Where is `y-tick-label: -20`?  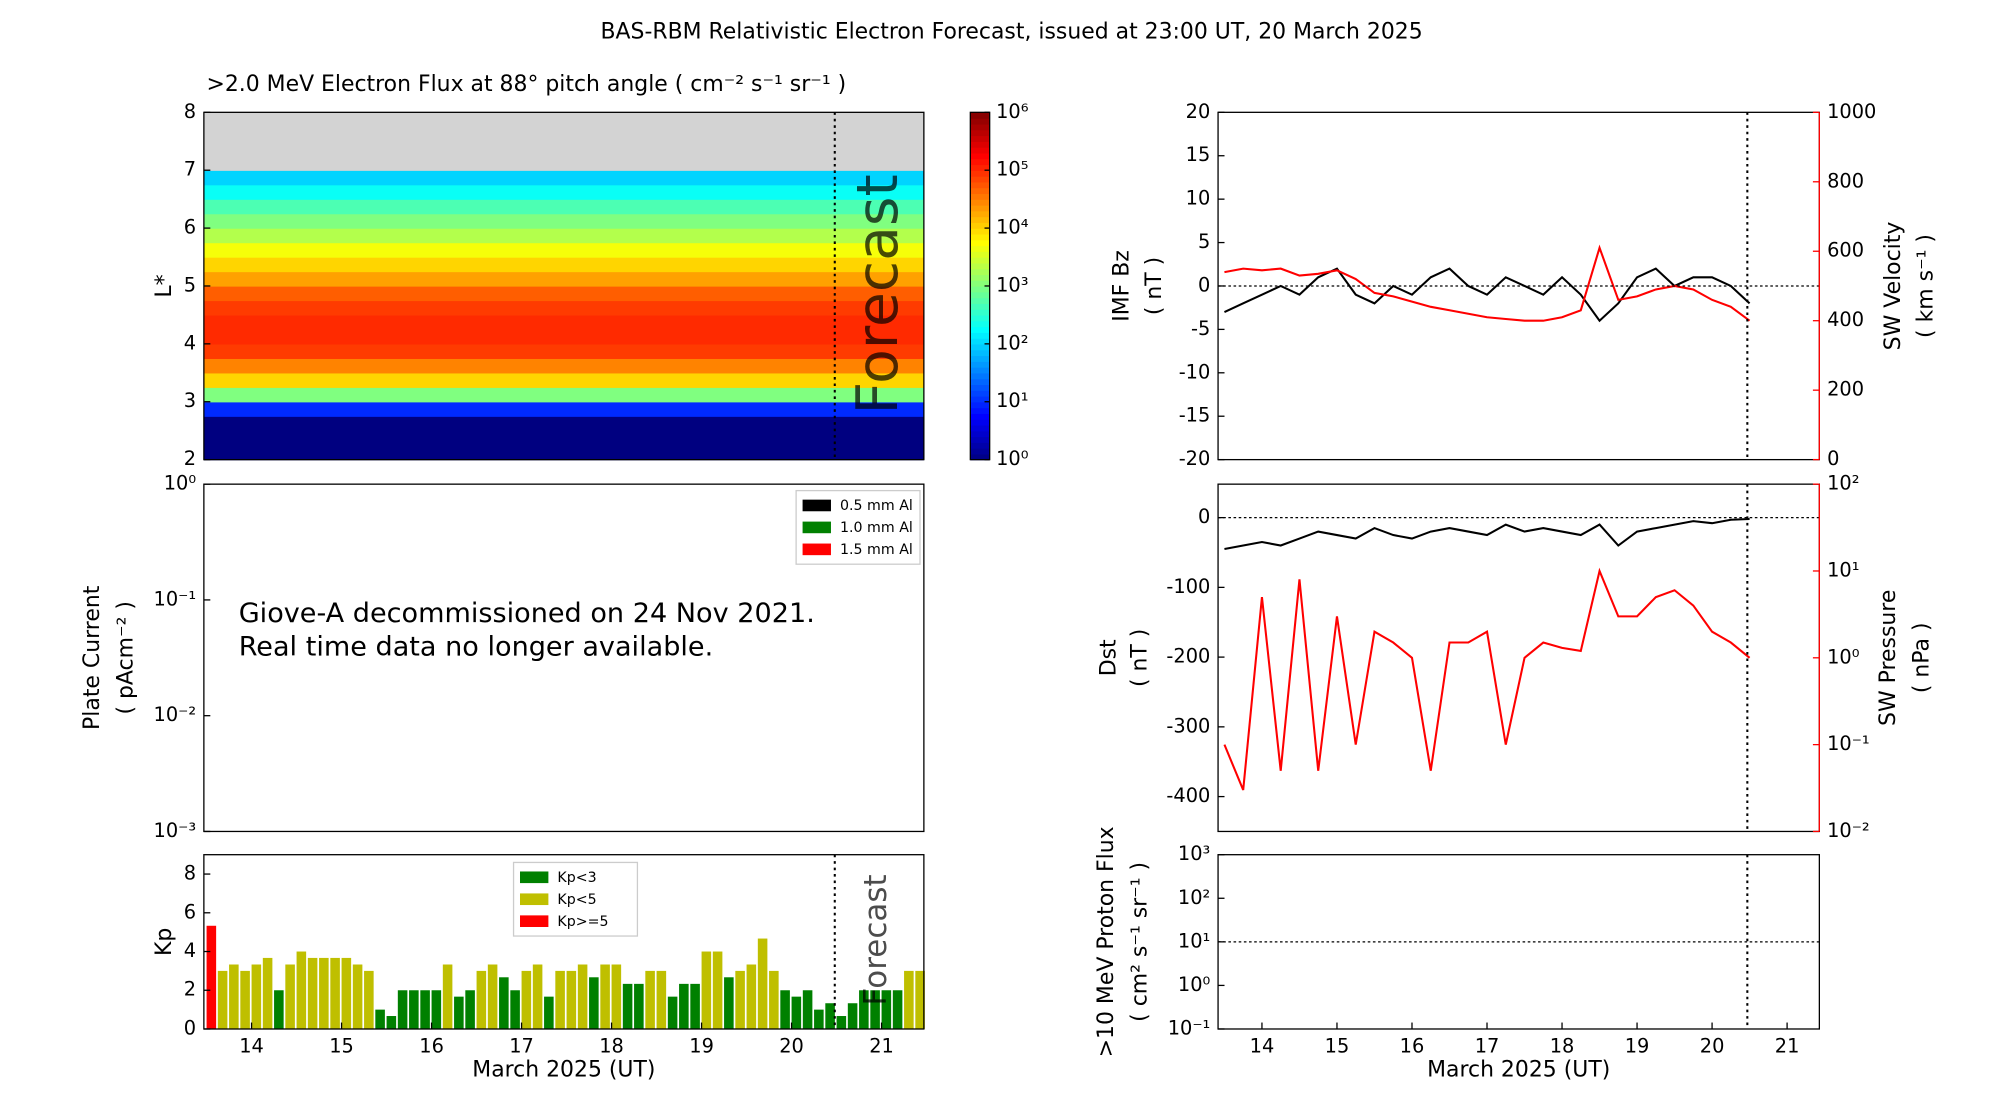
y-tick-label: -20 is located at coordinates (1195, 458).